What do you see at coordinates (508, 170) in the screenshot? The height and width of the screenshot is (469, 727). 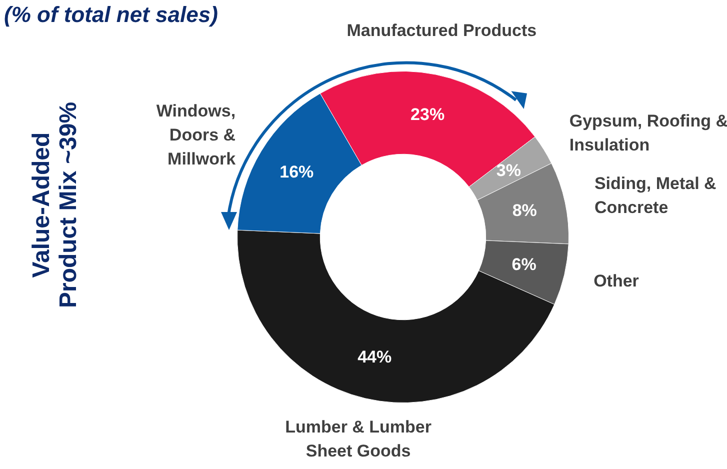 I see `data-label: 3%` at bounding box center [508, 170].